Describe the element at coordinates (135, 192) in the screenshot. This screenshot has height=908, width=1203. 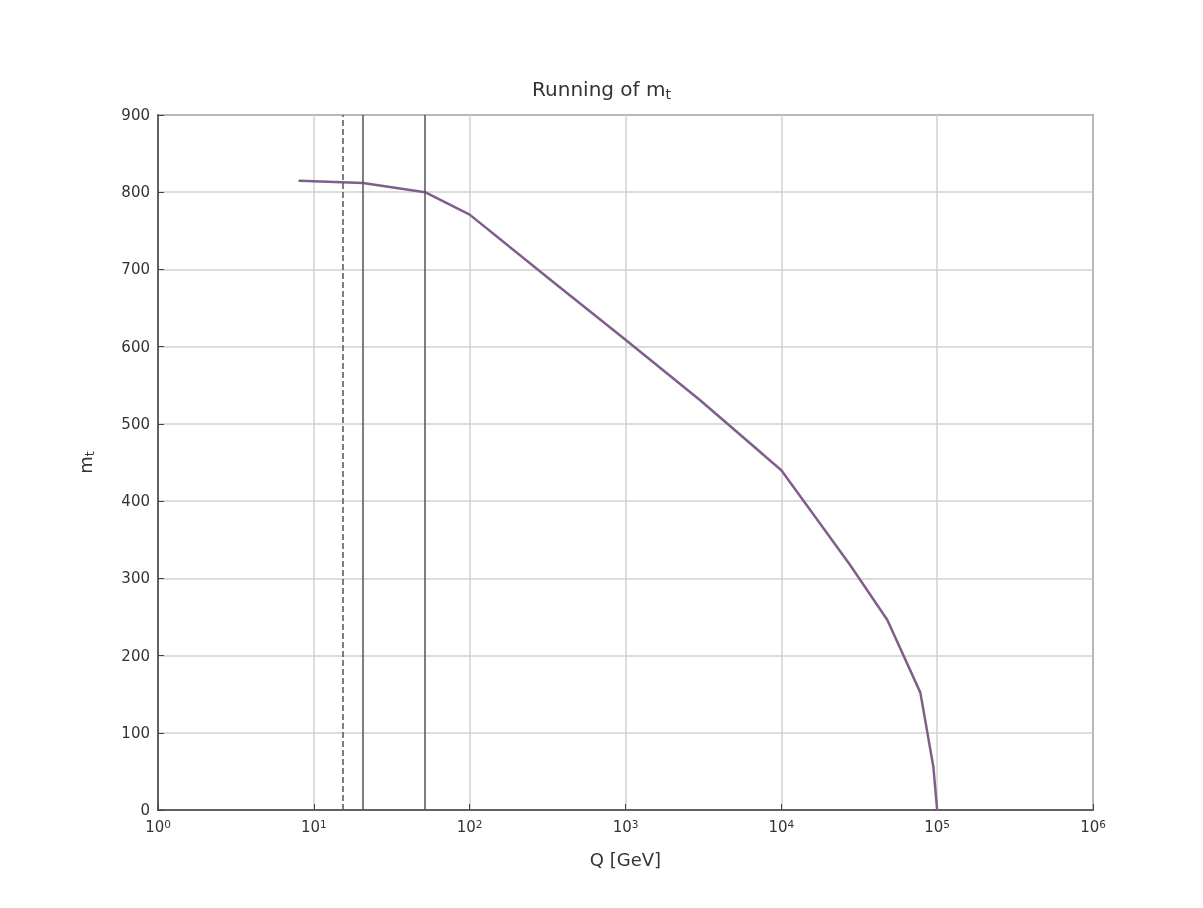
I see `y-tick-label: 800` at that location.